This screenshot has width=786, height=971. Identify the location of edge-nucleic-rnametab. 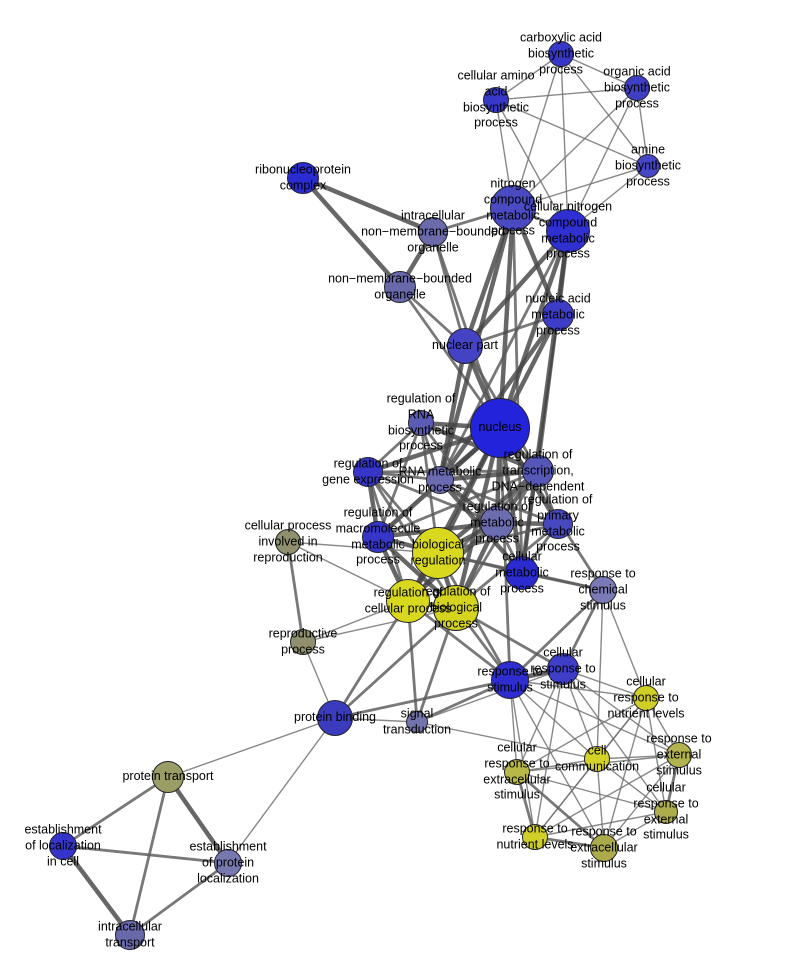
(499, 397).